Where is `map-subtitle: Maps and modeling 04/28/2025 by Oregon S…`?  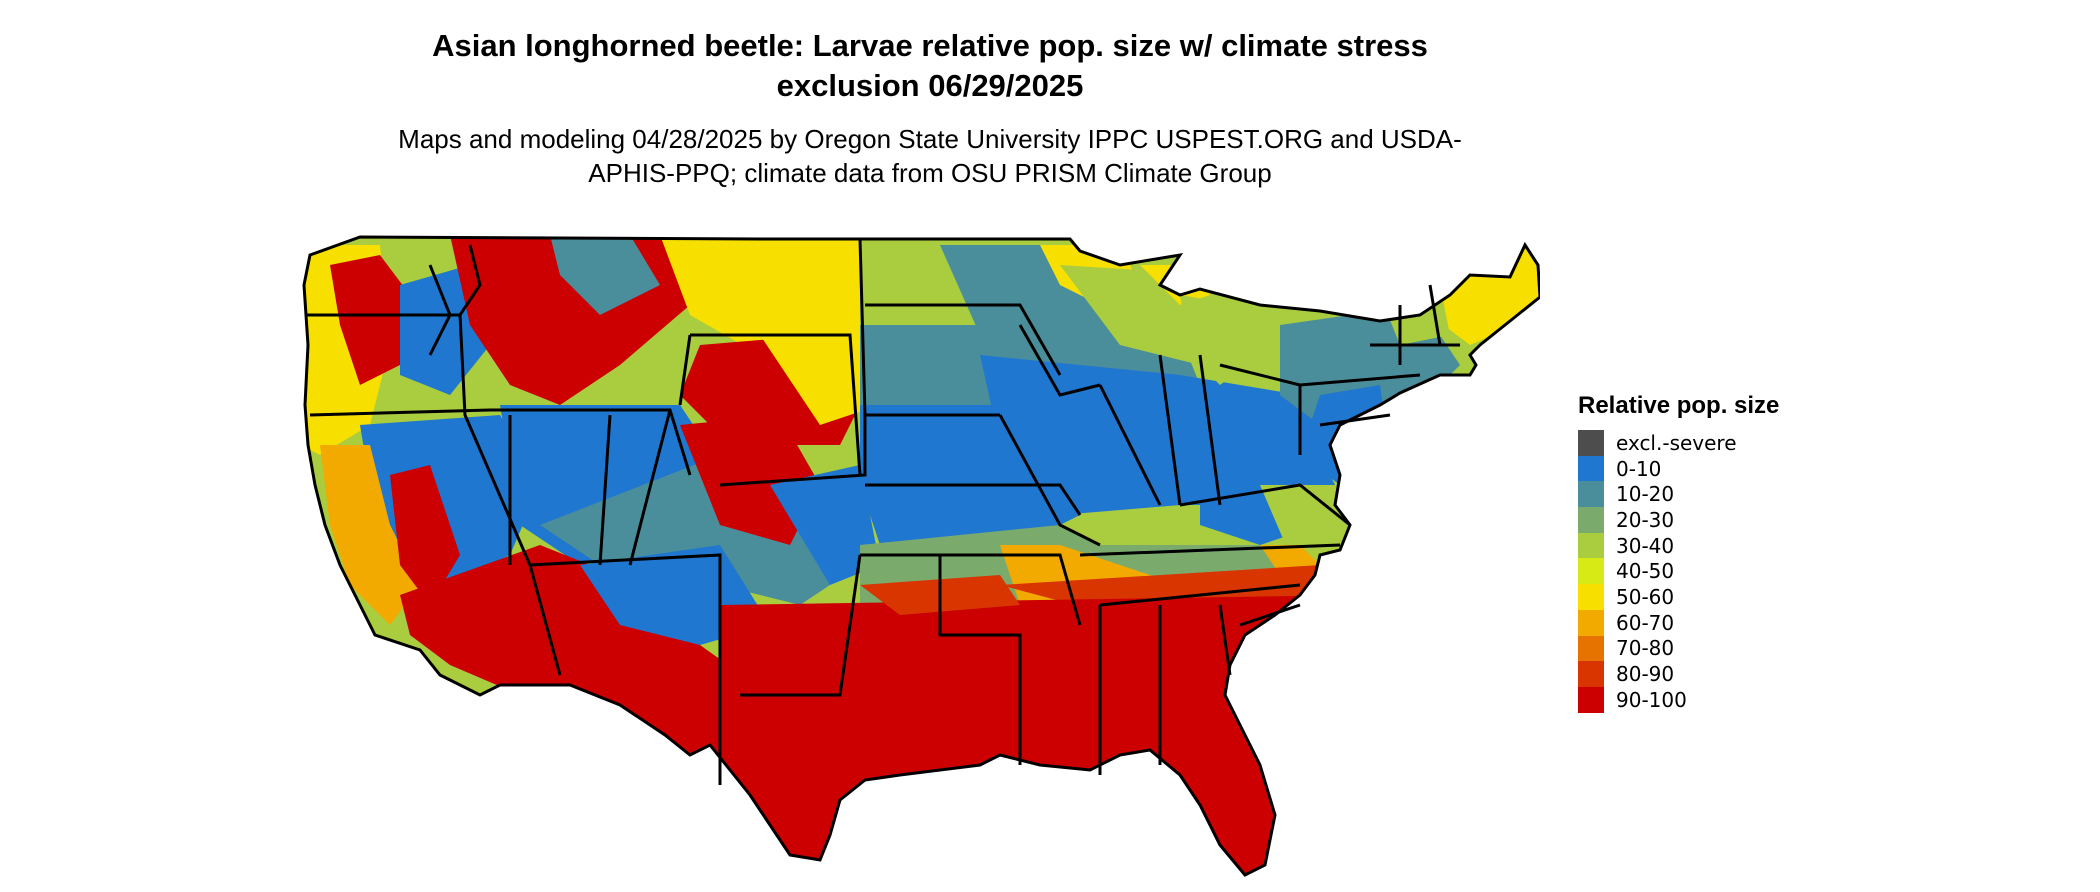 map-subtitle: Maps and modeling 04/28/2025 by Oregon S… is located at coordinates (930, 156).